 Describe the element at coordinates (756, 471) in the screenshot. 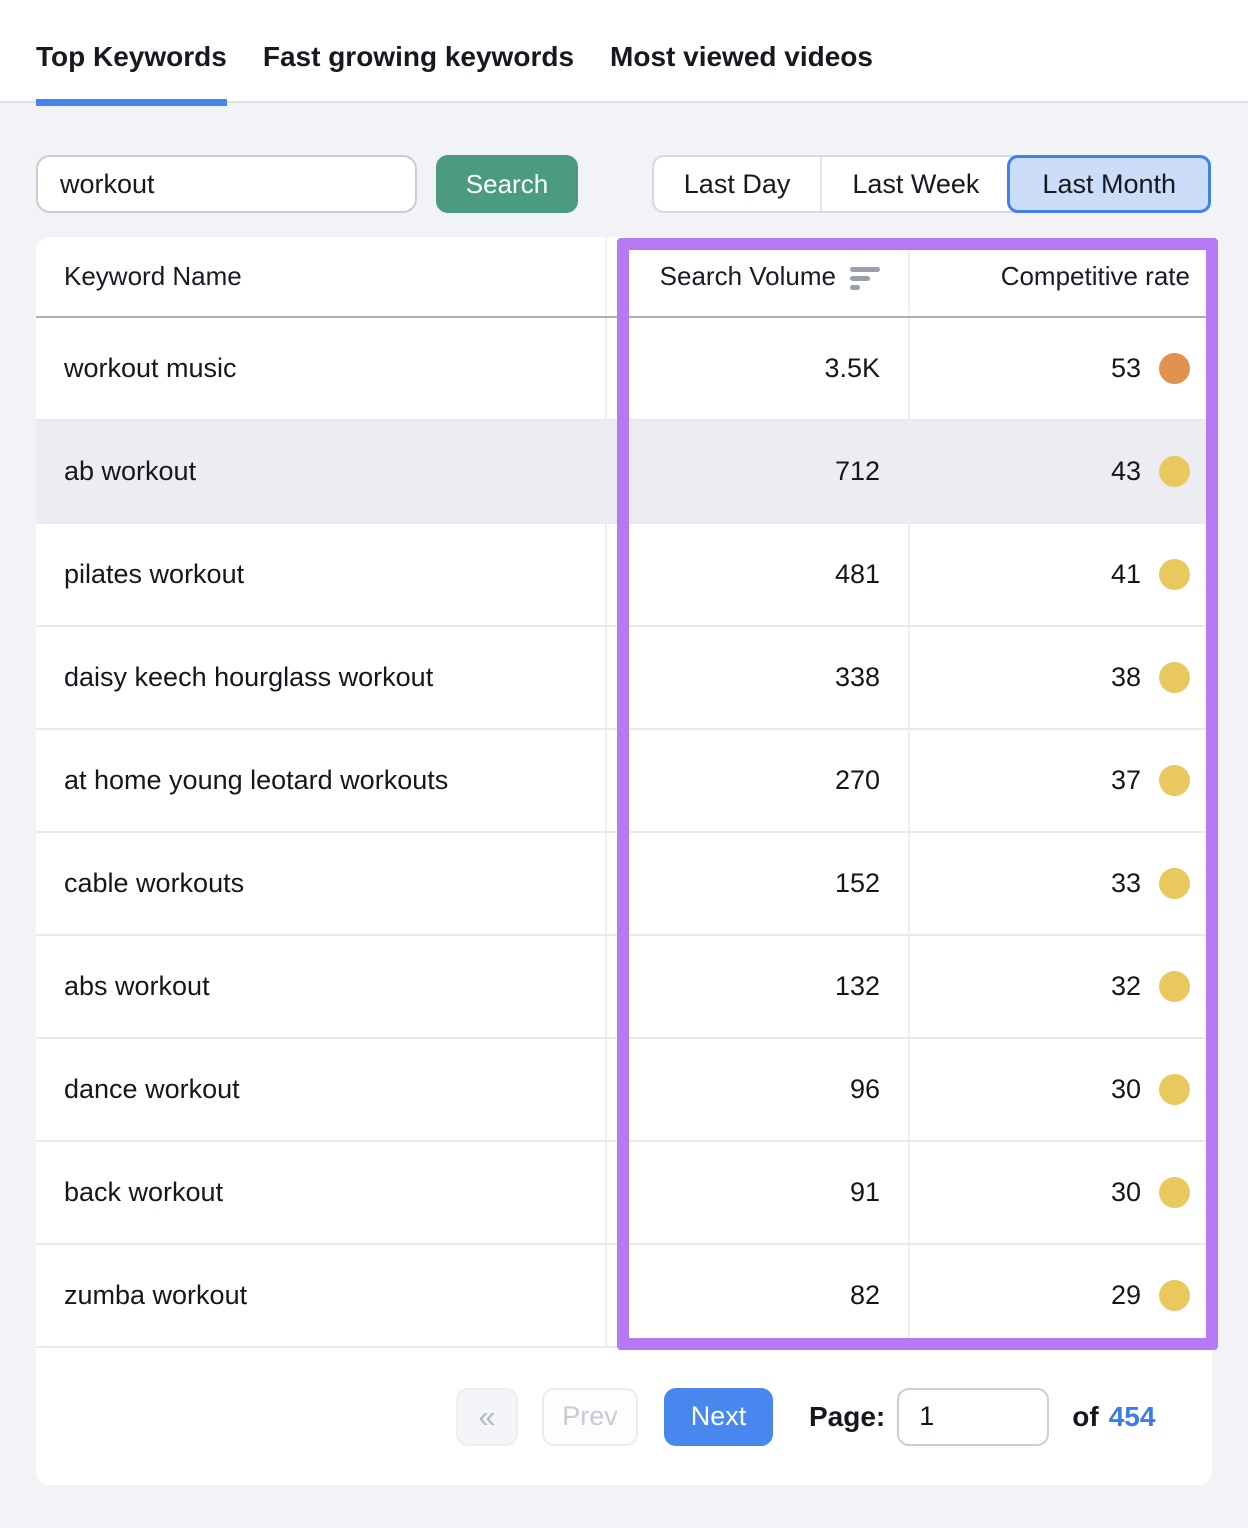

I see `volume-cell-text: 712` at that location.